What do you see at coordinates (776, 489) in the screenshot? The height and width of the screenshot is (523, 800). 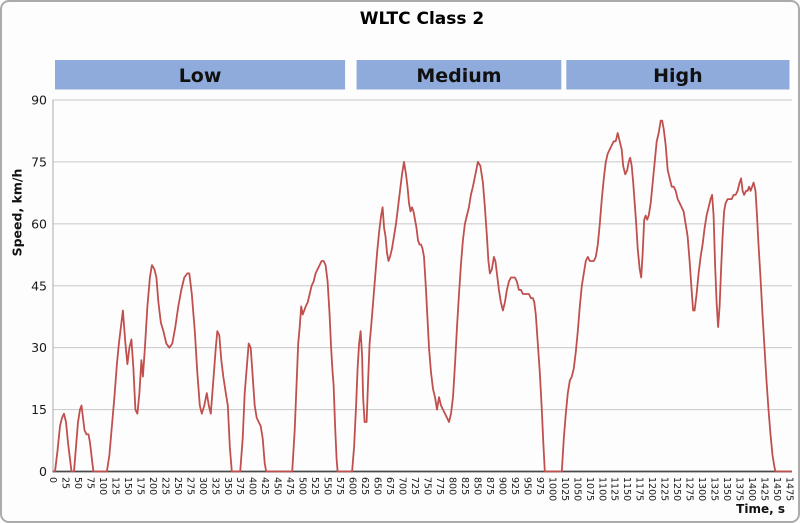 I see `x-tick-label: 1450` at bounding box center [776, 489].